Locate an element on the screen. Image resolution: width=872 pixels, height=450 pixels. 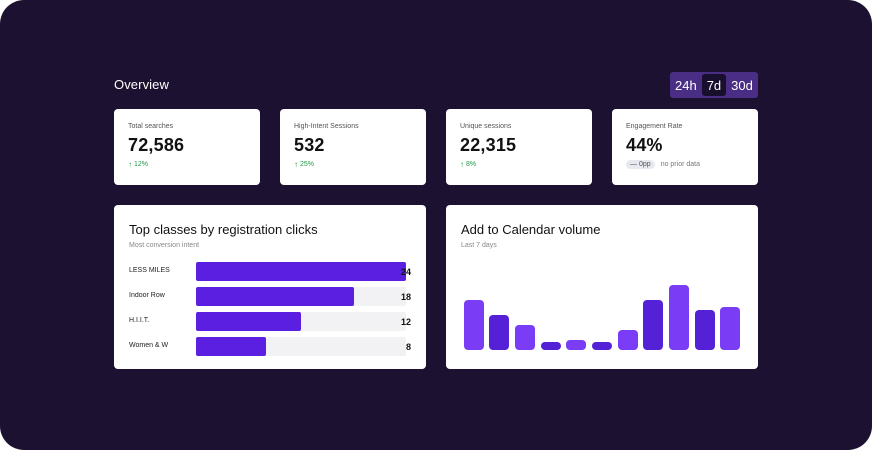
class-label: LESS MILES is located at coordinates (149, 270).